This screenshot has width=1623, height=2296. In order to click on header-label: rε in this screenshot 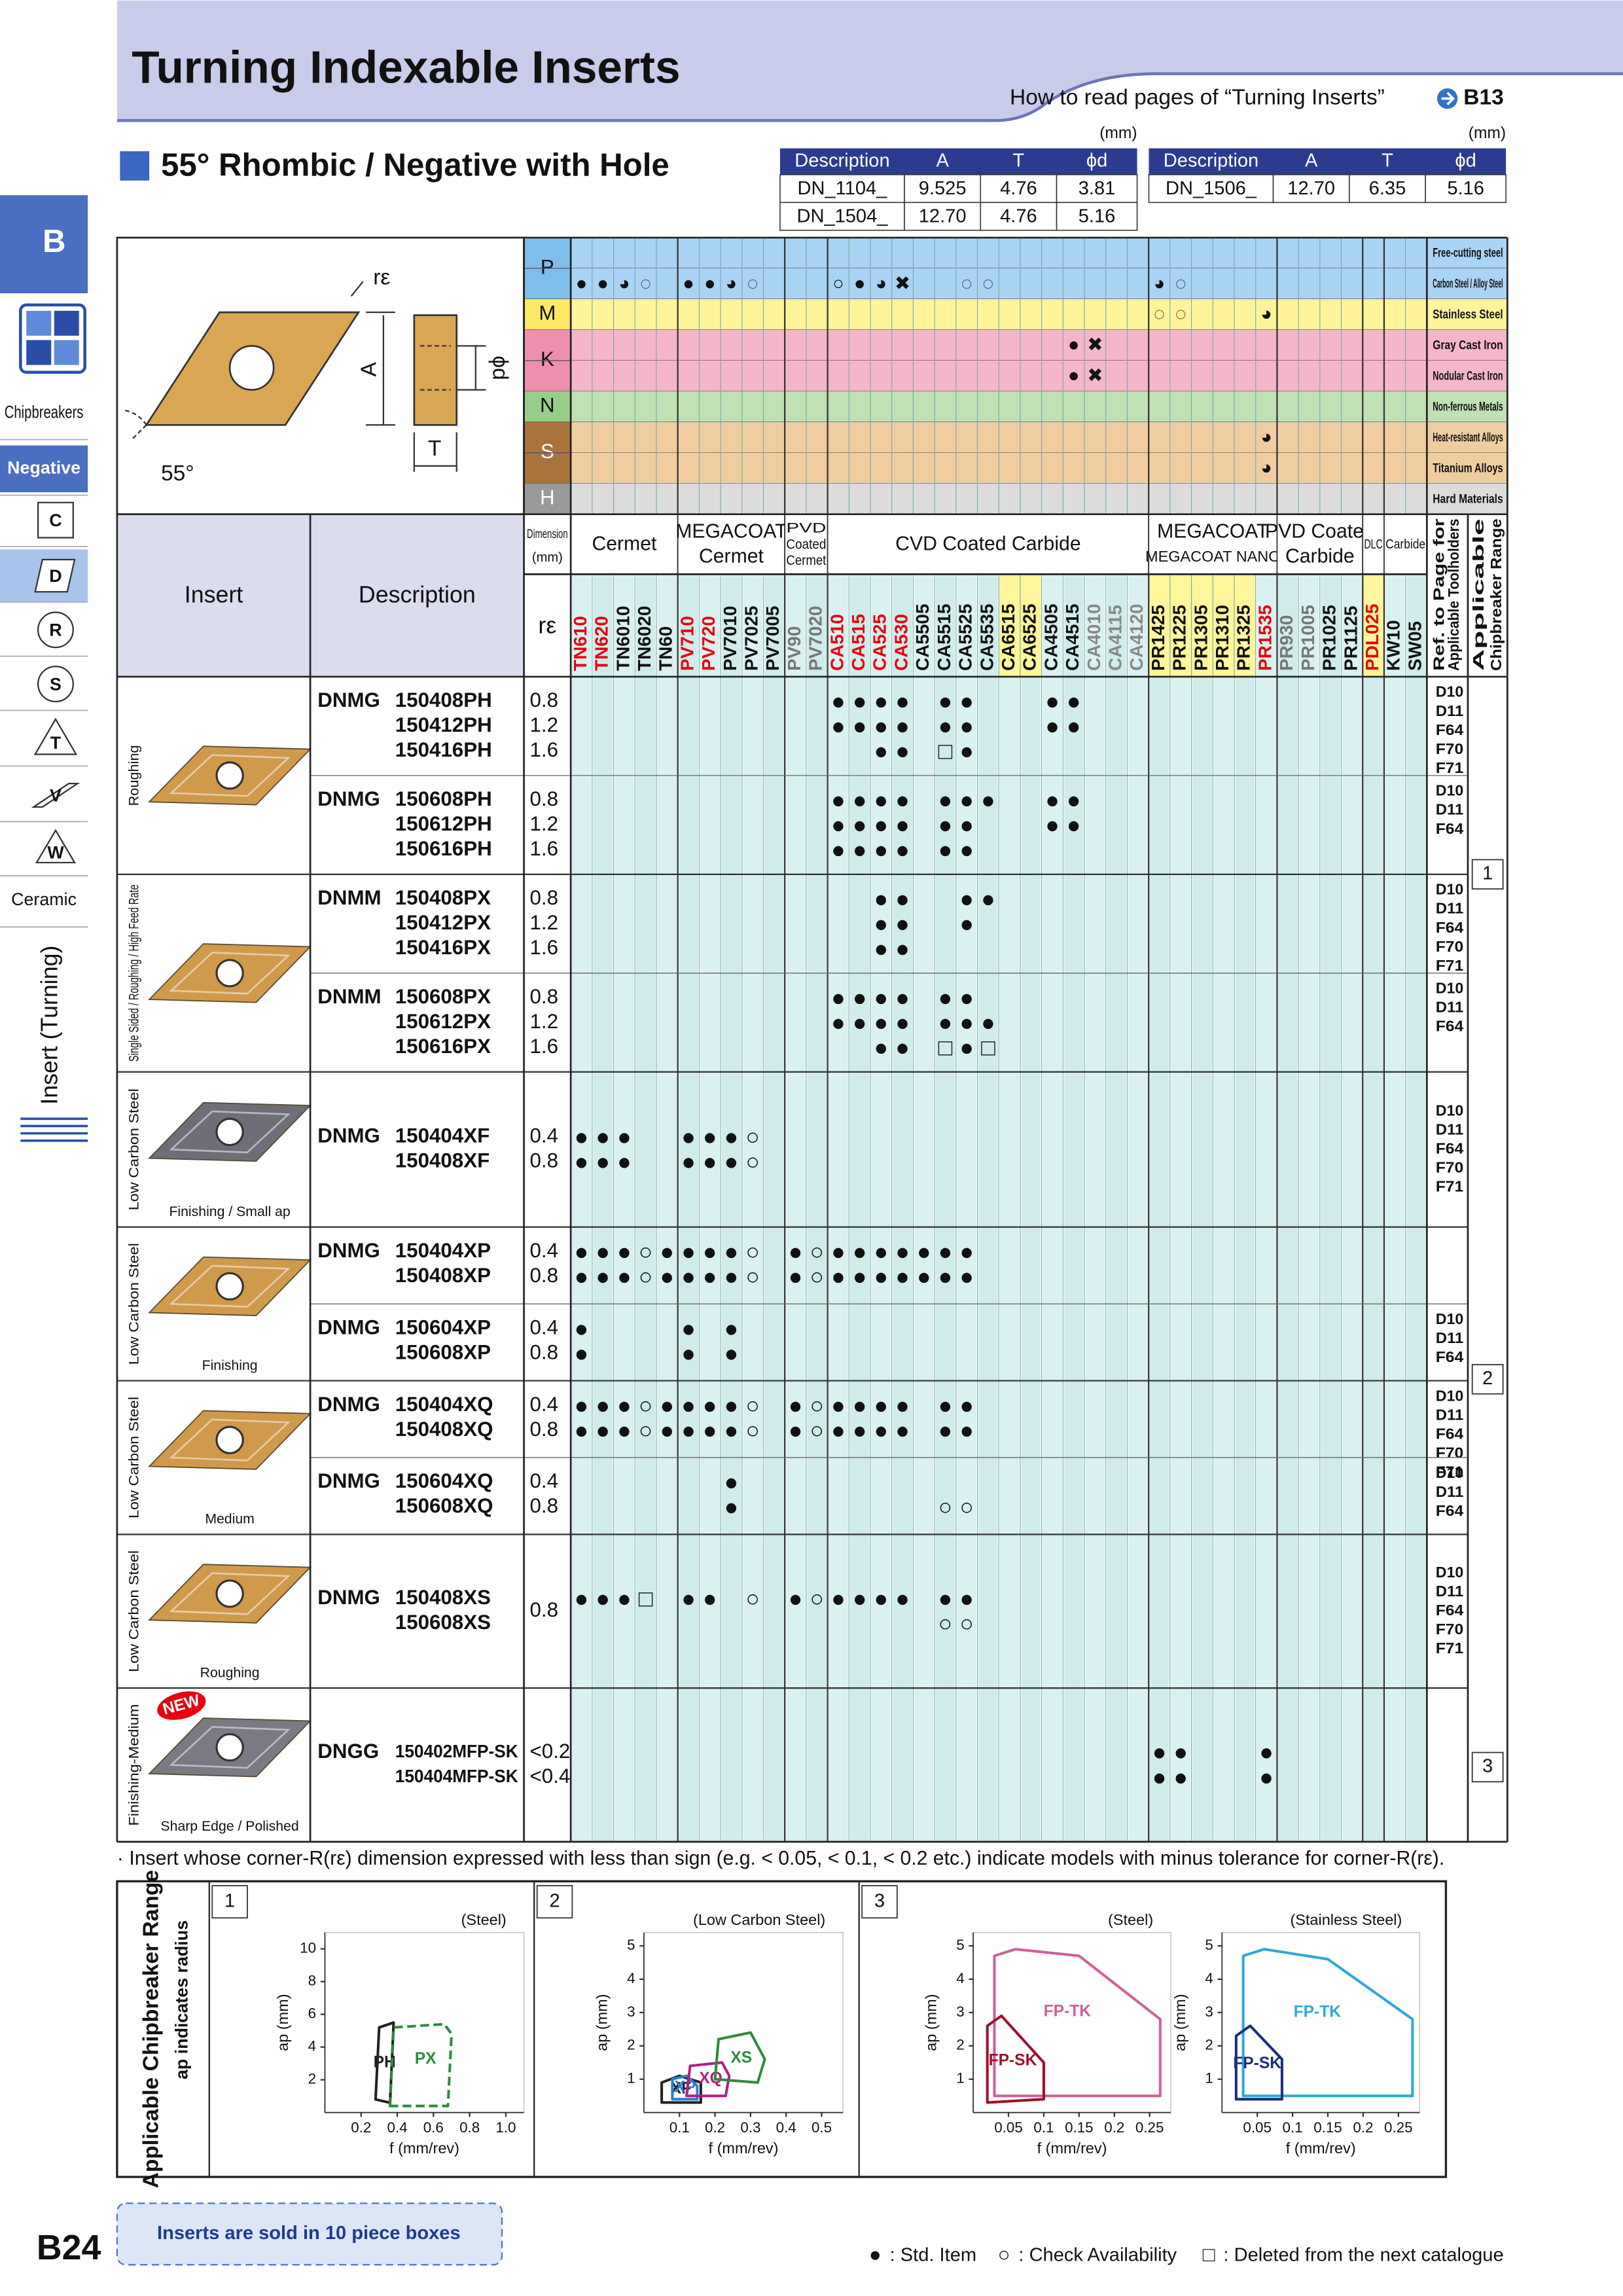, I will do `click(547, 625)`.